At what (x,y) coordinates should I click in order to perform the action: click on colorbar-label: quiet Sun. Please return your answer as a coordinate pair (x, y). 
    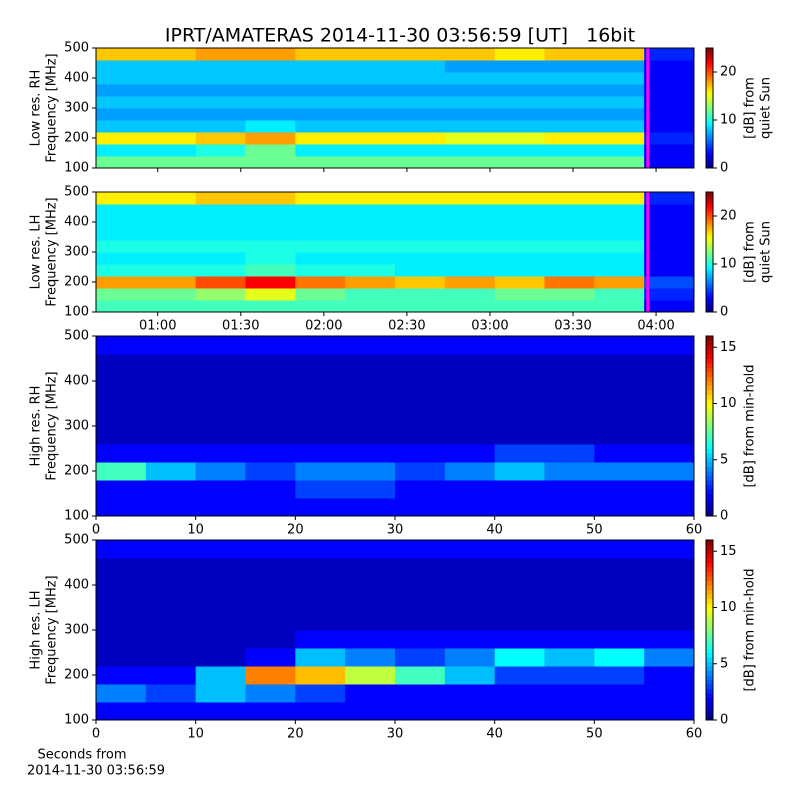
    Looking at the image, I should click on (766, 252).